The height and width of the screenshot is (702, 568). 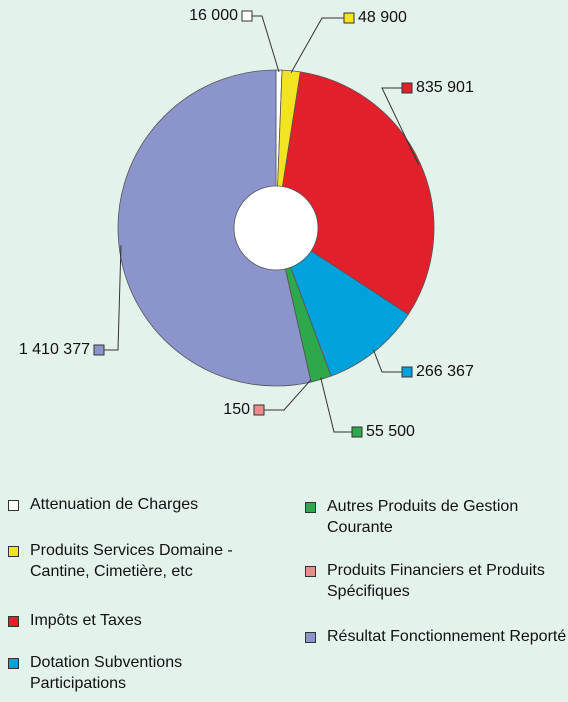 What do you see at coordinates (447, 636) in the screenshot?
I see `legend-label: Résultat Fonctionnement Reporté` at bounding box center [447, 636].